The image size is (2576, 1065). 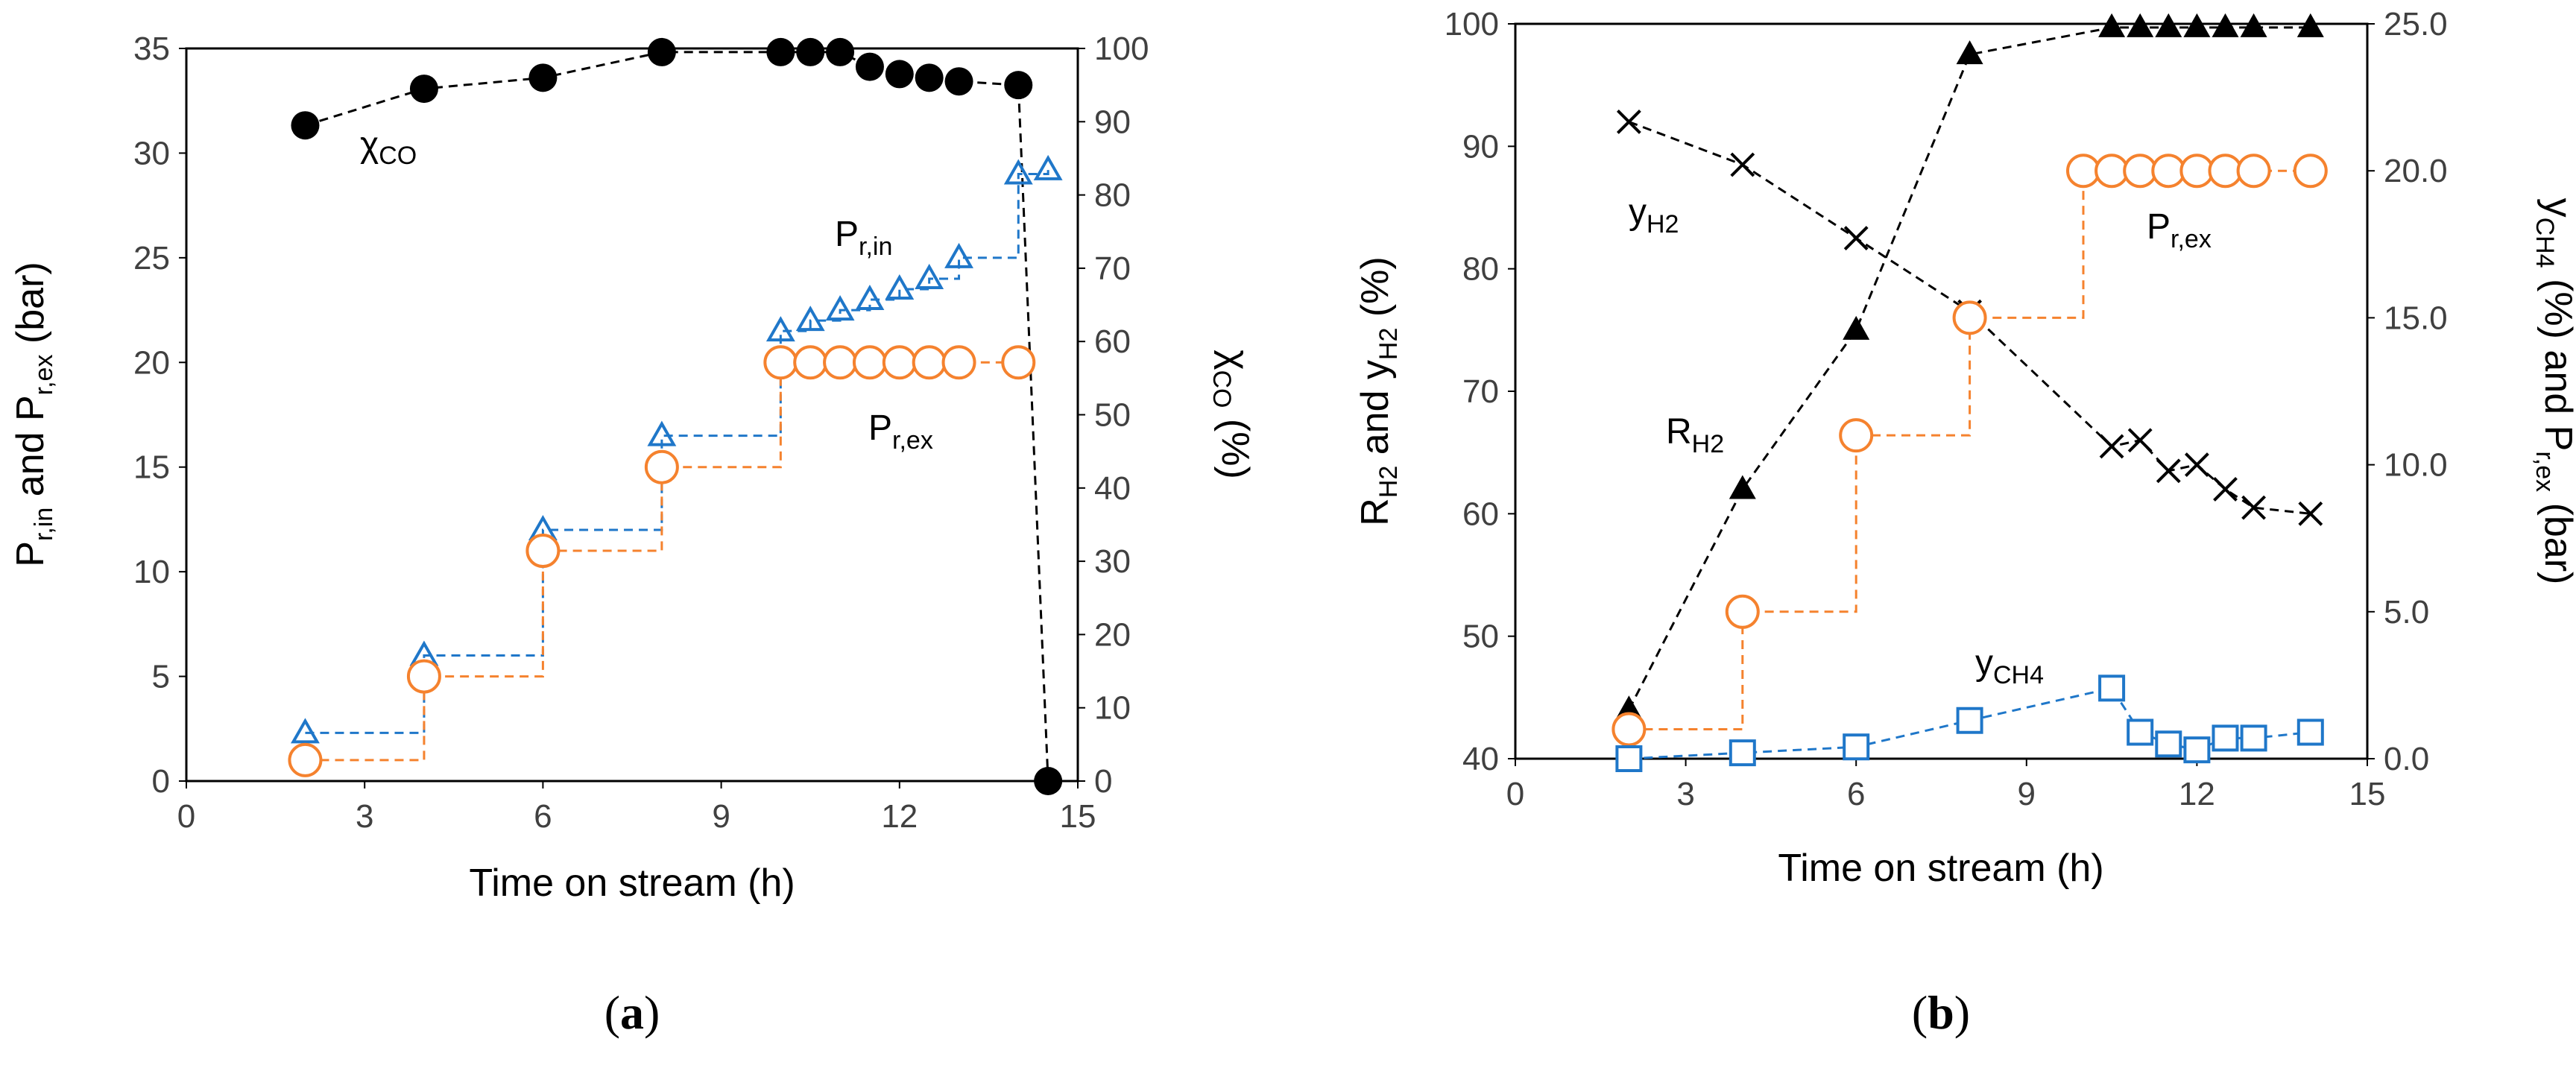 What do you see at coordinates (1695, 435) in the screenshot?
I see `annotation-r-h2: RH2` at bounding box center [1695, 435].